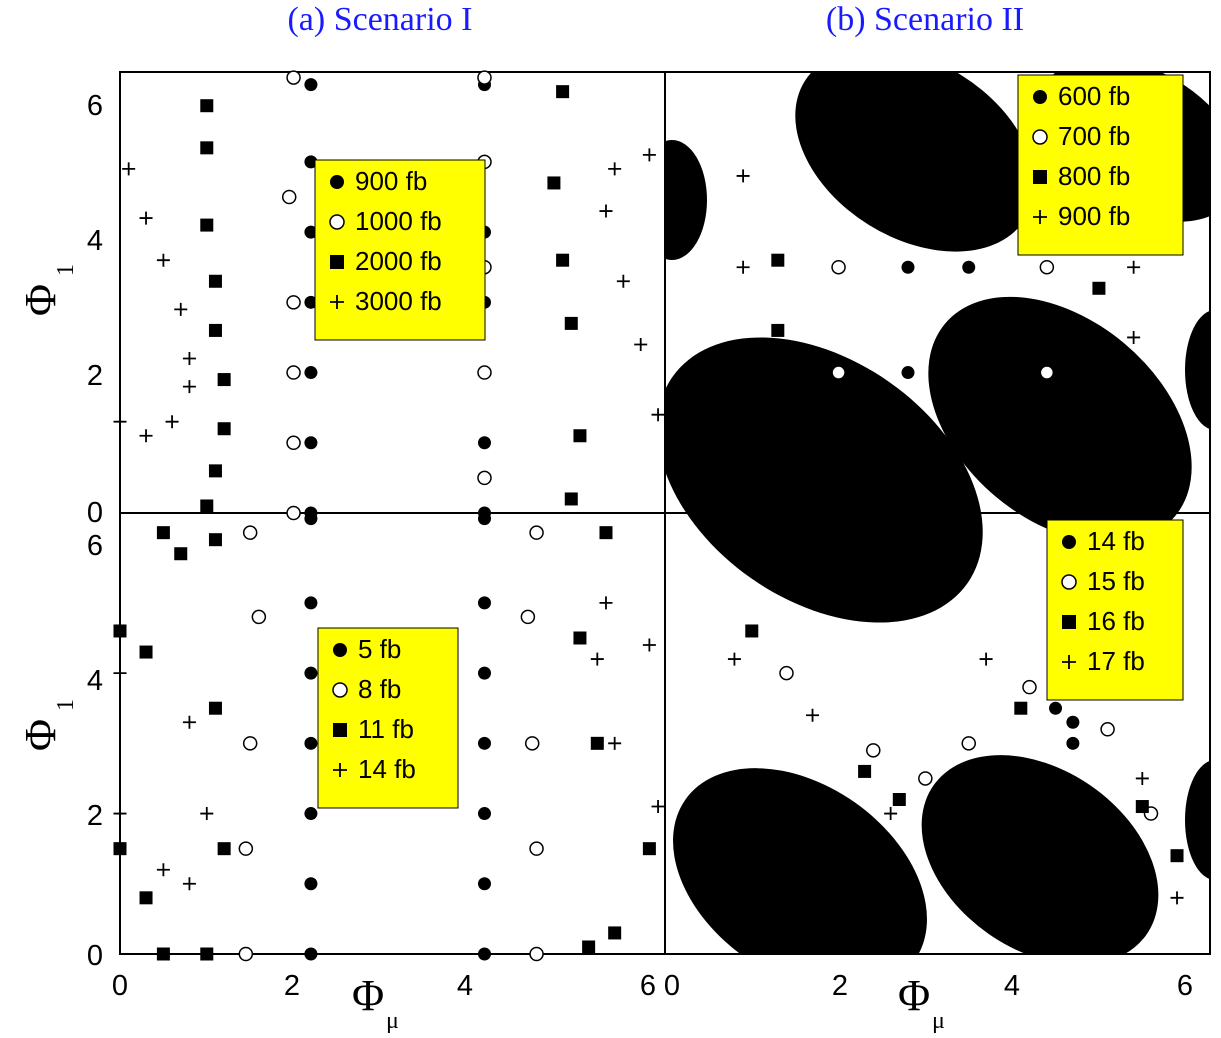 The width and height of the screenshot is (1221, 1038). Describe the element at coordinates (47, 290) in the screenshot. I see `y-axis-label-top: Φ 1` at that location.